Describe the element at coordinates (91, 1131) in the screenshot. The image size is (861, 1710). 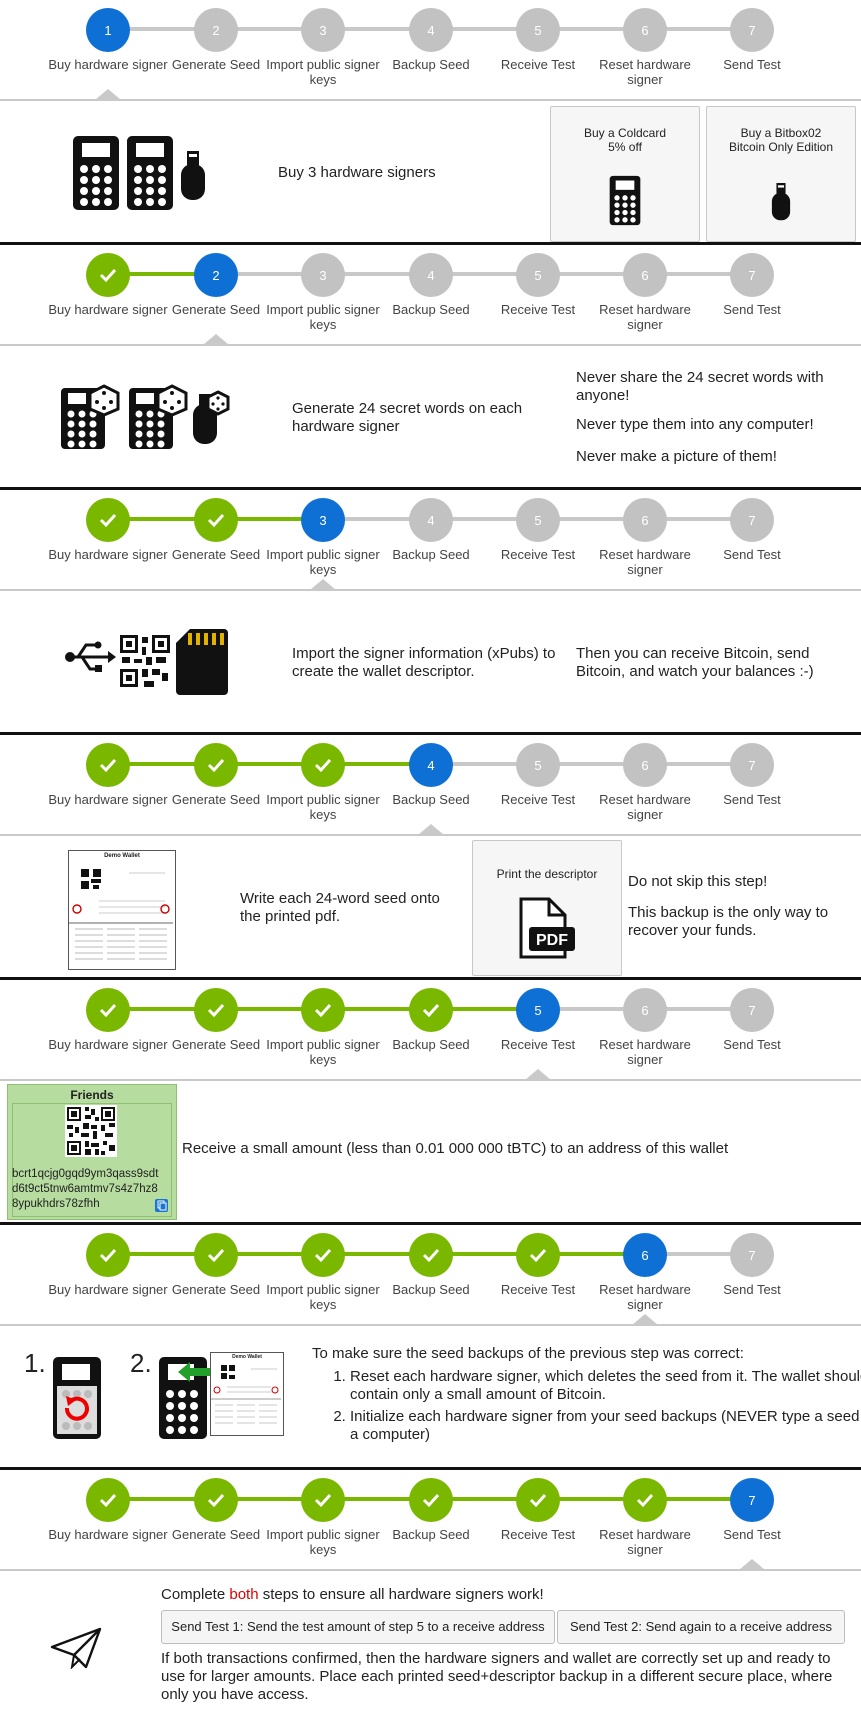
I see `address-qr-code` at that location.